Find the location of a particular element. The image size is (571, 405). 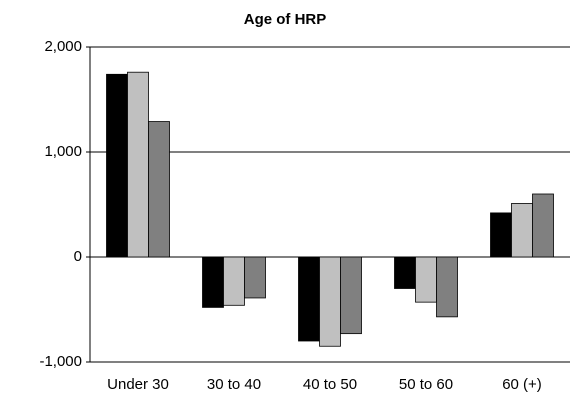

y-tick-label: 0 is located at coordinates (78, 256).